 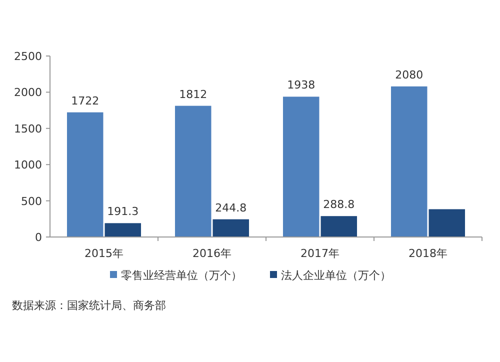 I want to click on data-label: 1812, so click(x=193, y=94).